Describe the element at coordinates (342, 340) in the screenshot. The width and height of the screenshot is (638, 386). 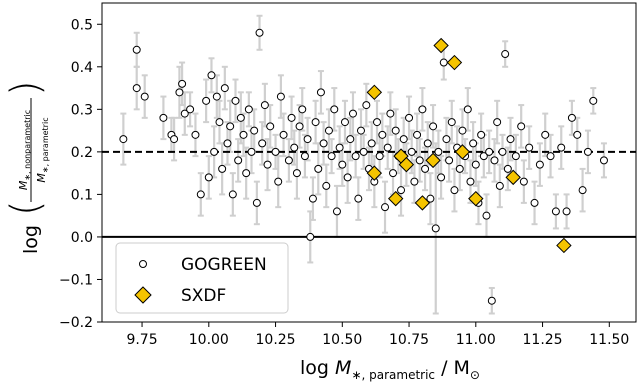
I see `x-tick-label: 10.50` at that location.